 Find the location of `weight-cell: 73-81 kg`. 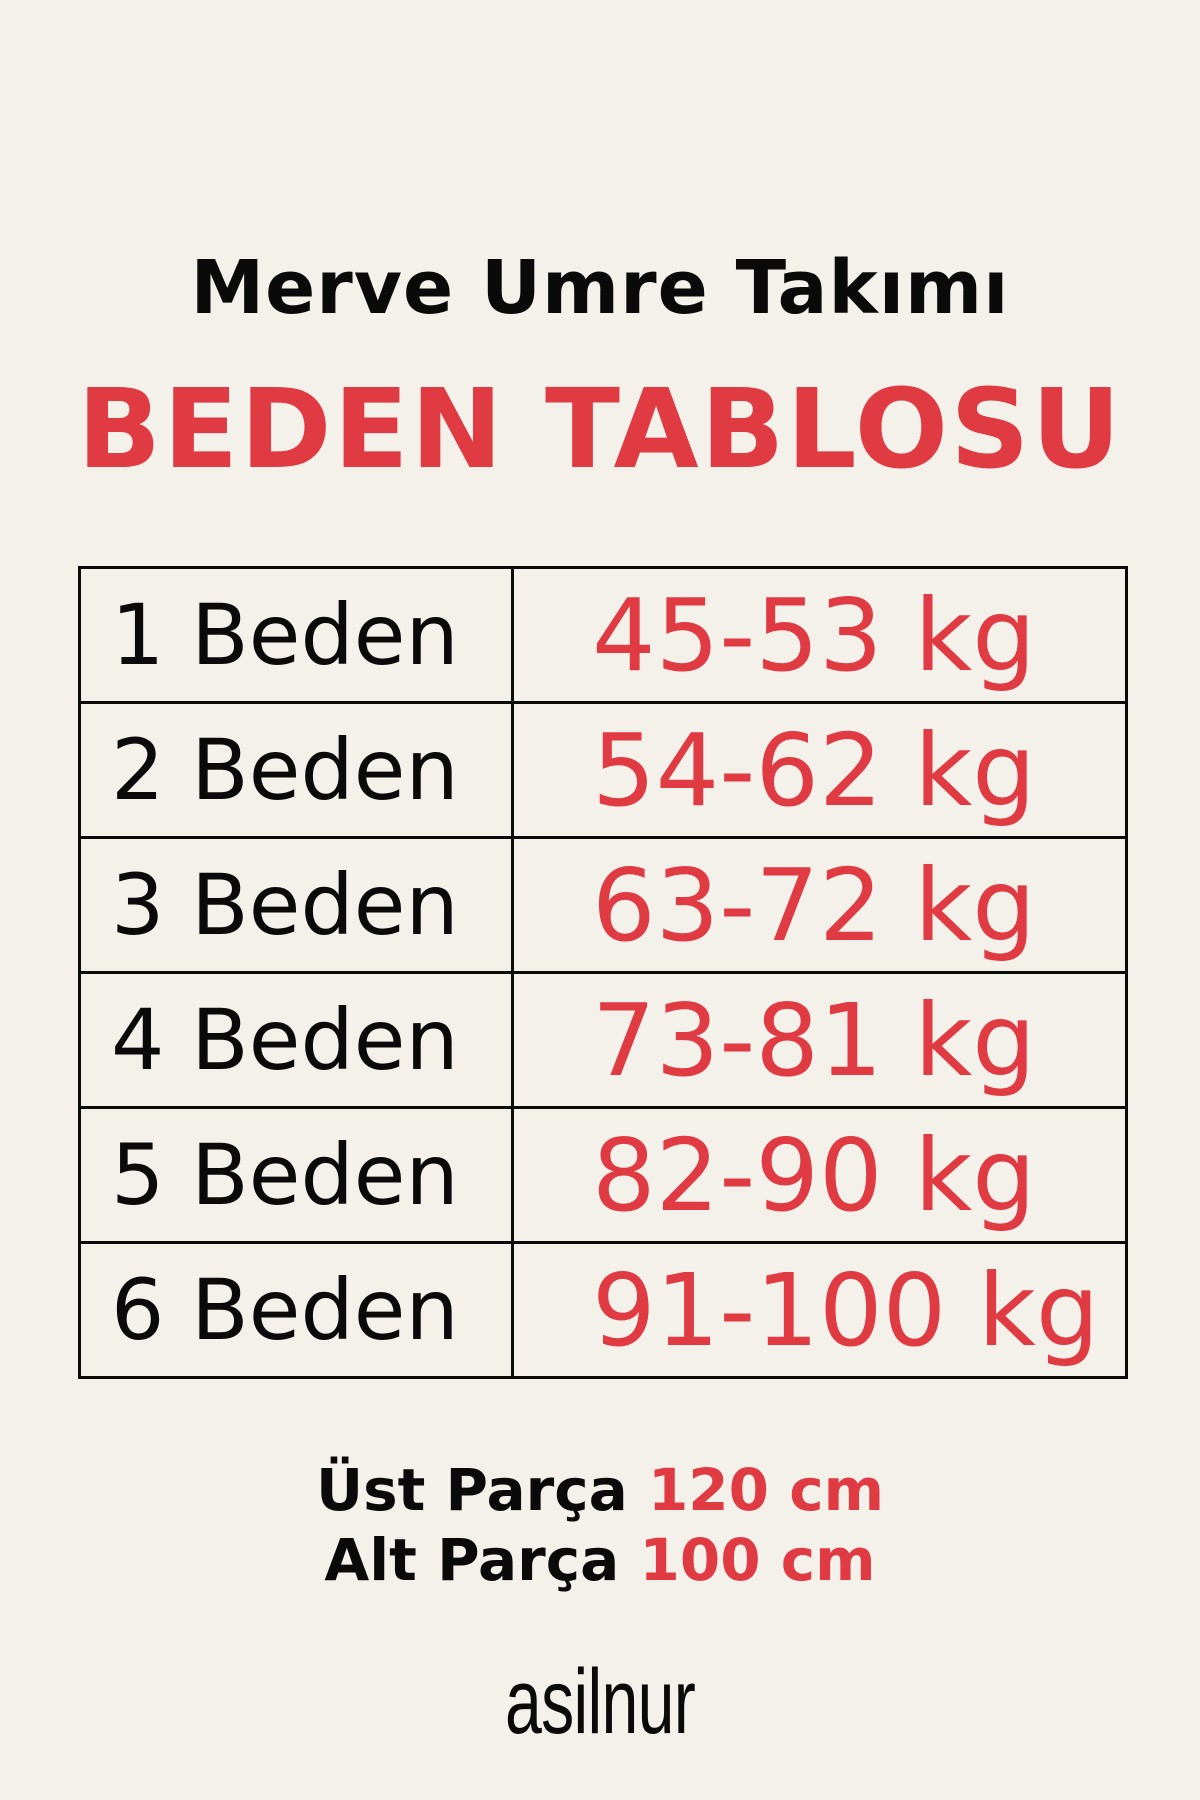

weight-cell: 73-81 kg is located at coordinates (819, 1040).